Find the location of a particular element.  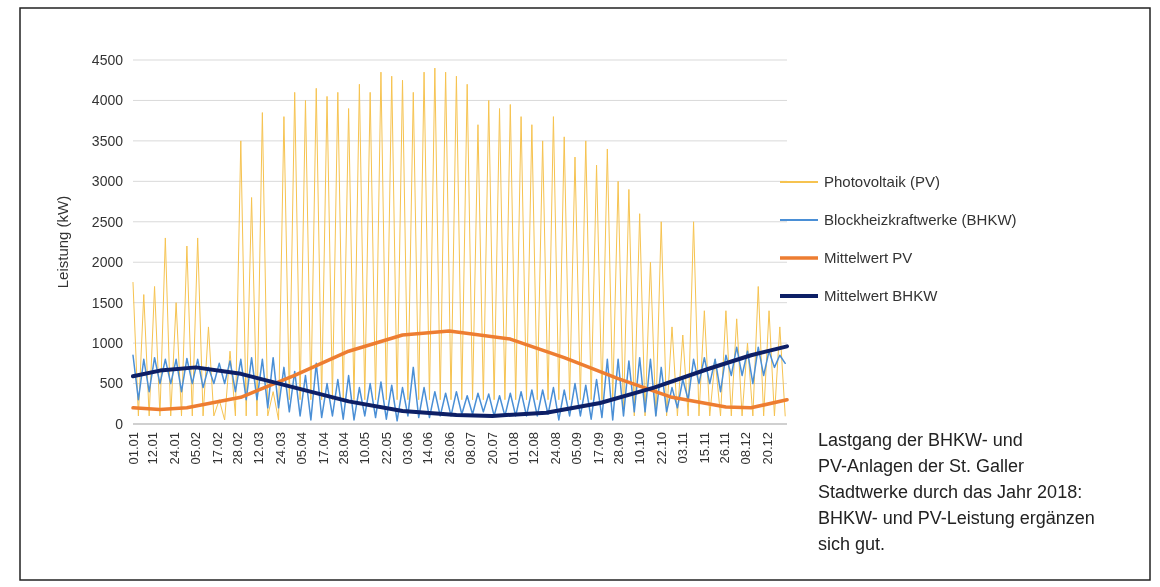

x-tick-label: 28.04 is located at coordinates (343, 448).